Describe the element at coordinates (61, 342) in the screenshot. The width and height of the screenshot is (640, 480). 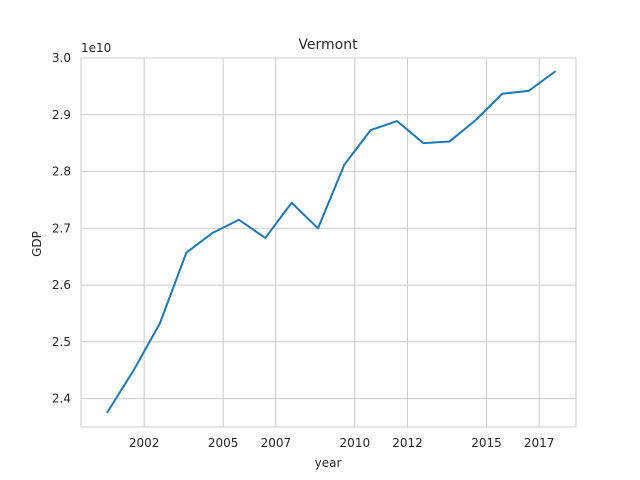
I see `y-tick-label: 2.5` at that location.